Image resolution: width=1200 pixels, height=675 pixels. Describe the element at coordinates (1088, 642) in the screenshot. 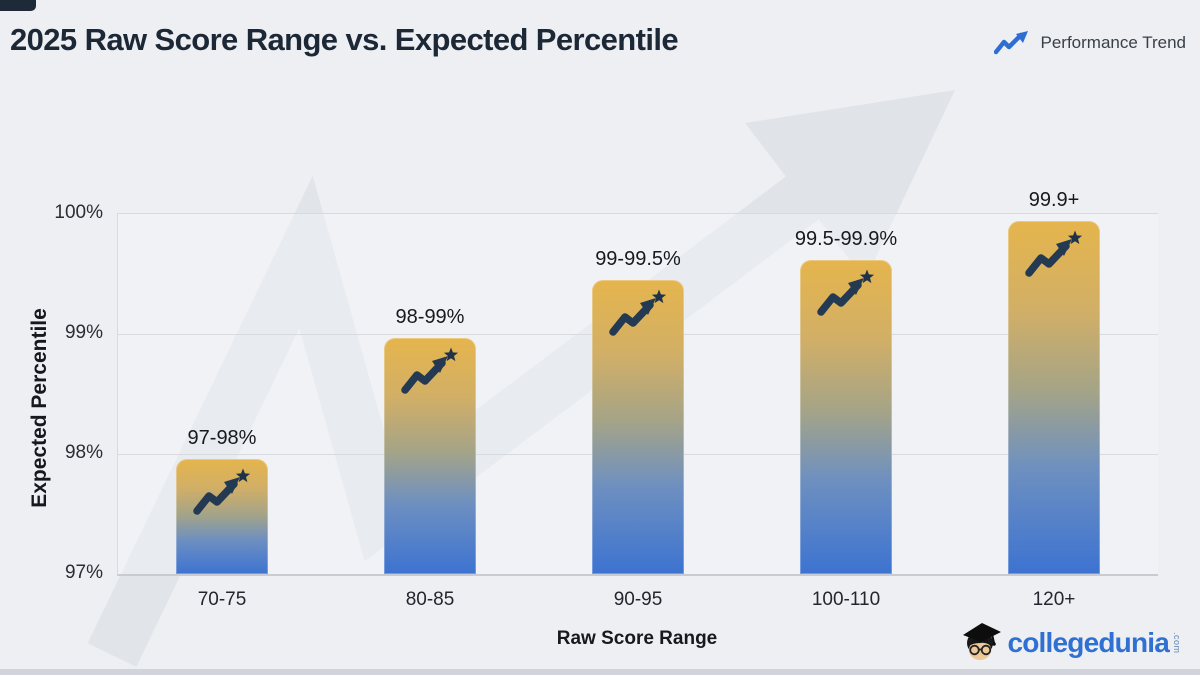

I see `brand-name: collegedunia` at that location.